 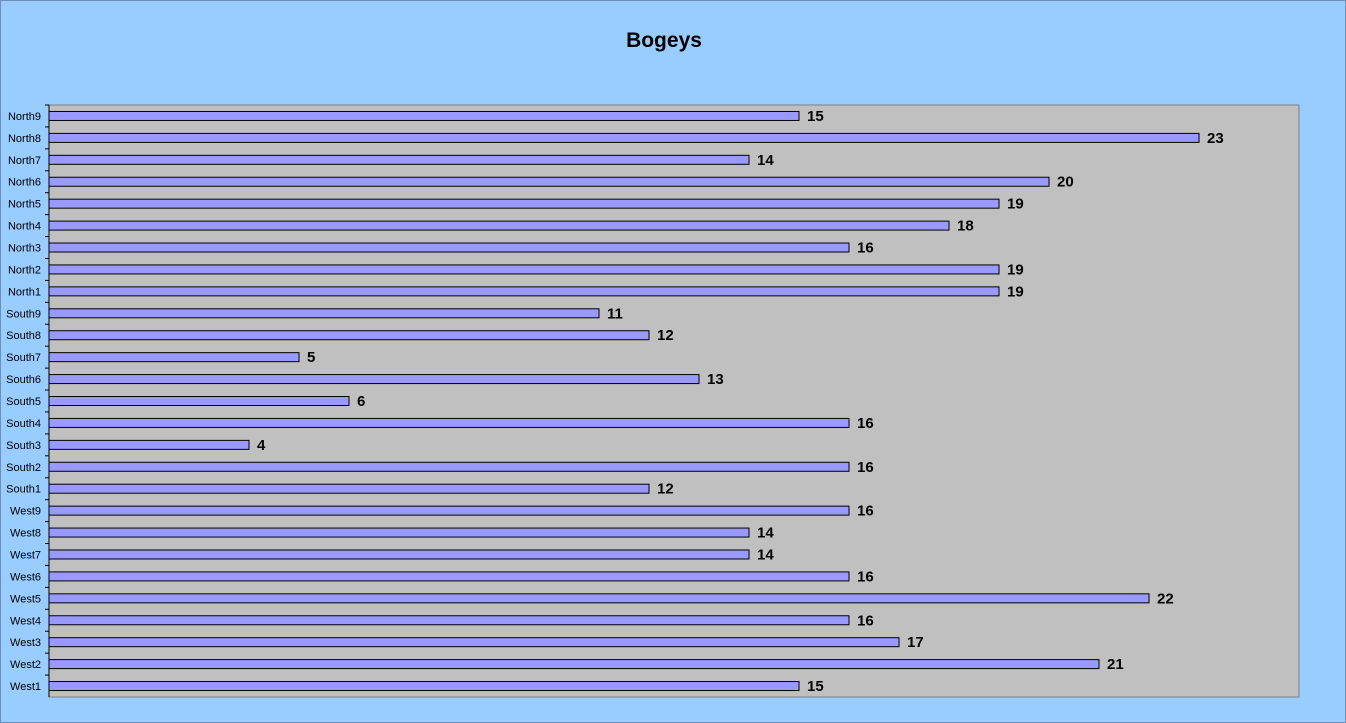 What do you see at coordinates (1015, 269) in the screenshot?
I see `value-label-north2: 19` at bounding box center [1015, 269].